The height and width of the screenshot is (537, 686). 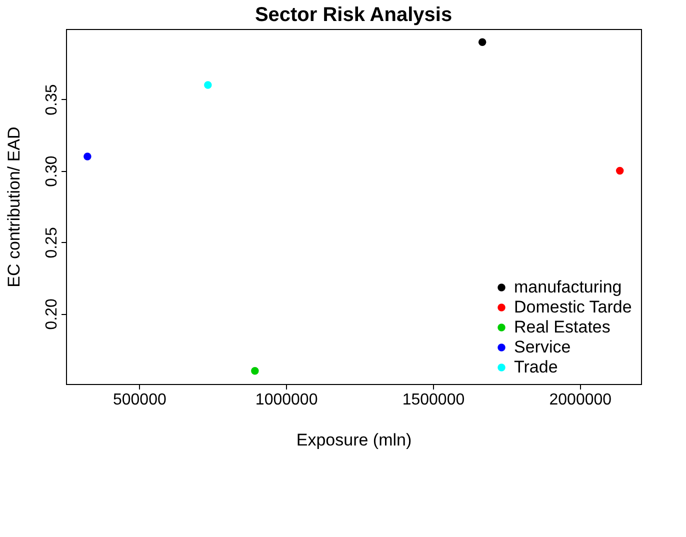 What do you see at coordinates (568, 287) in the screenshot?
I see `legend-label: manufacturing` at bounding box center [568, 287].